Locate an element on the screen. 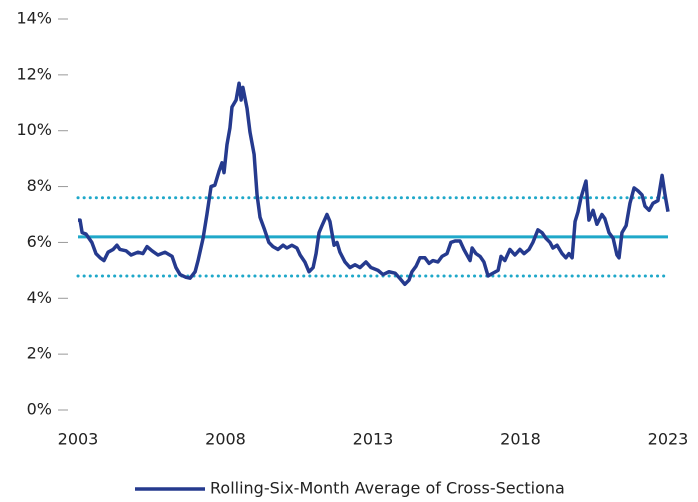 This screenshot has height=502, width=698. y-tick-label: 8% is located at coordinates (39, 185).